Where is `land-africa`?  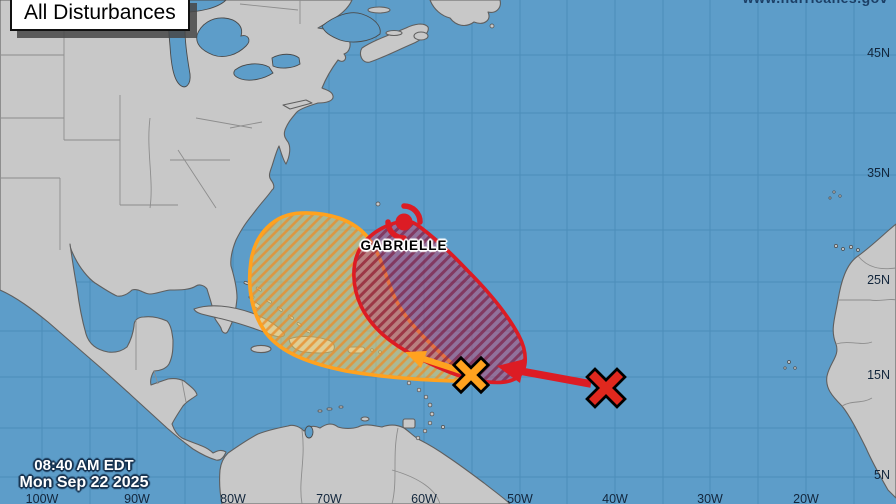 land-africa is located at coordinates (861, 361).